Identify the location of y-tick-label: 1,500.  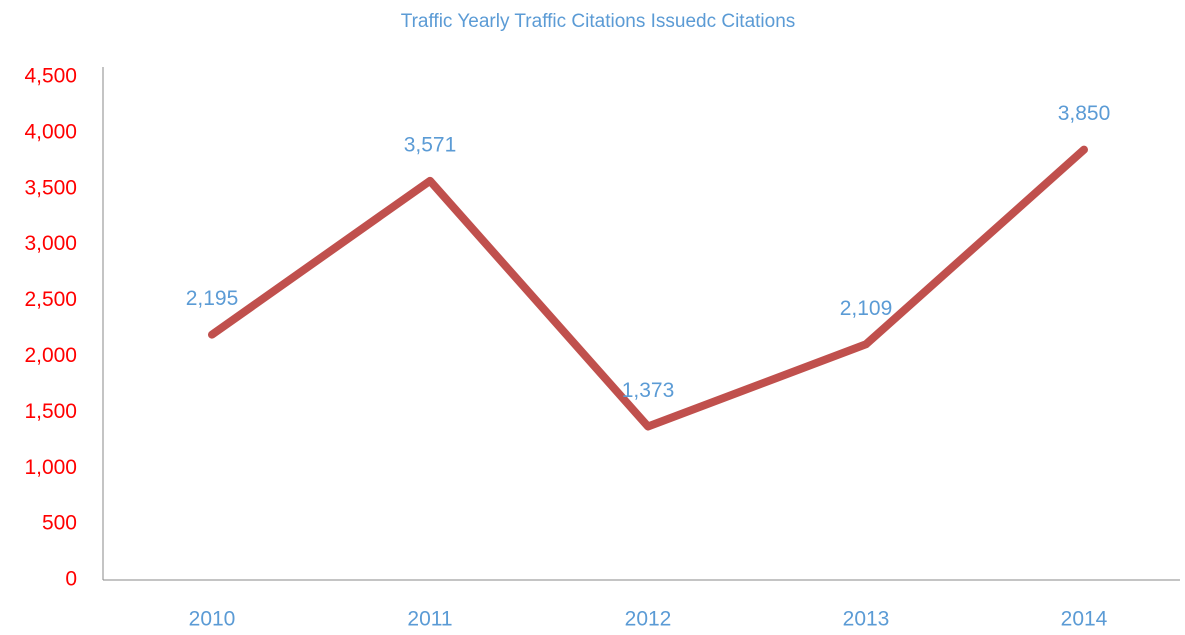
(50, 411).